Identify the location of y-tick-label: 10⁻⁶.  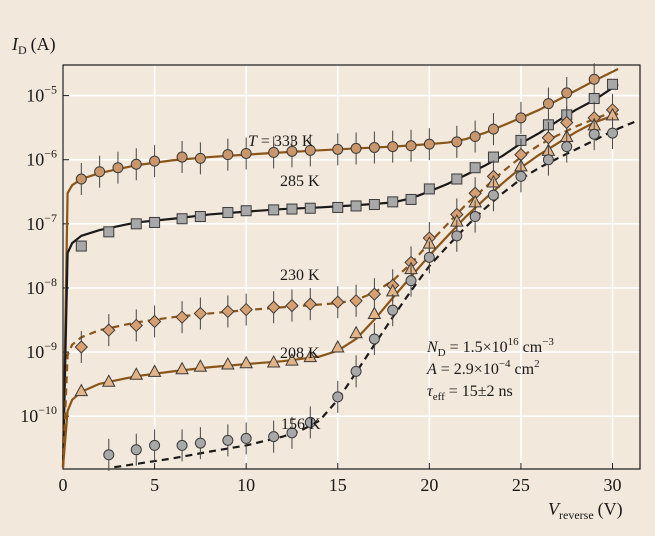
(41, 158).